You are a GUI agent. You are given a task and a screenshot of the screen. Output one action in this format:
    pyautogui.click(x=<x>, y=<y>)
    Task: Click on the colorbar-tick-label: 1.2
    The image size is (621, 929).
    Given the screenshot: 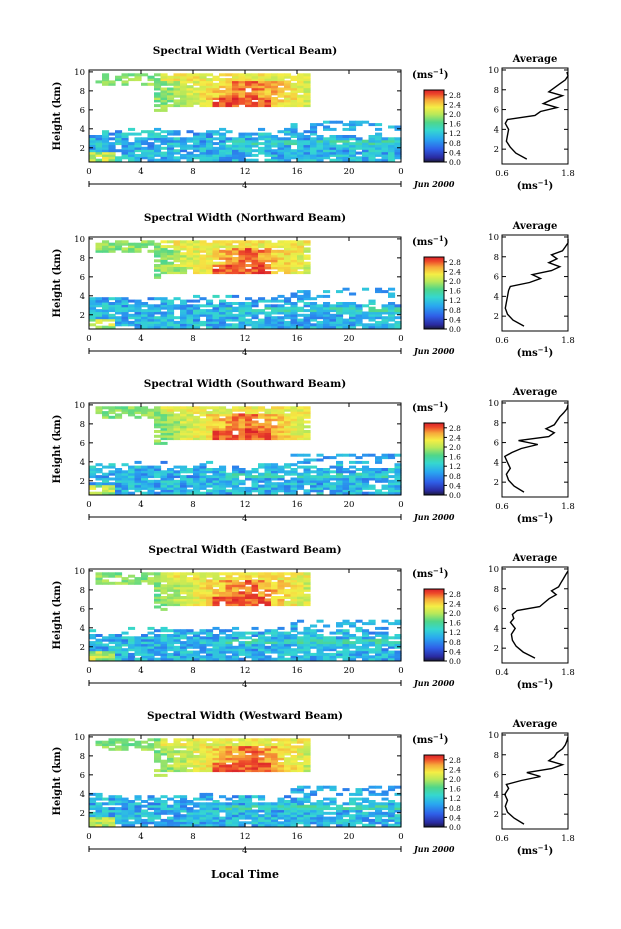 What is the action you would take?
    pyautogui.click(x=455, y=632)
    